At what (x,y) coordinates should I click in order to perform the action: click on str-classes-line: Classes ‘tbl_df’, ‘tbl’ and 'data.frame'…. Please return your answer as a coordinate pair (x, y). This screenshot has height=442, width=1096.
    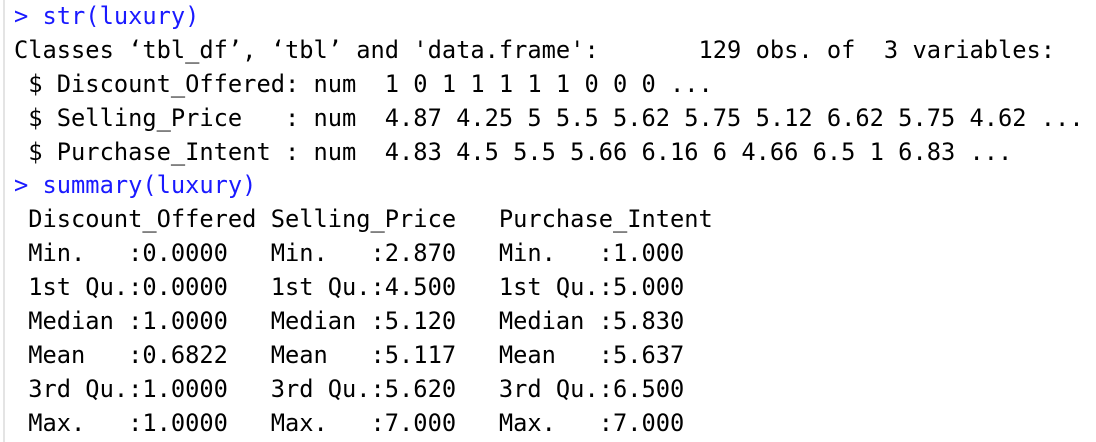
    Looking at the image, I should click on (535, 49).